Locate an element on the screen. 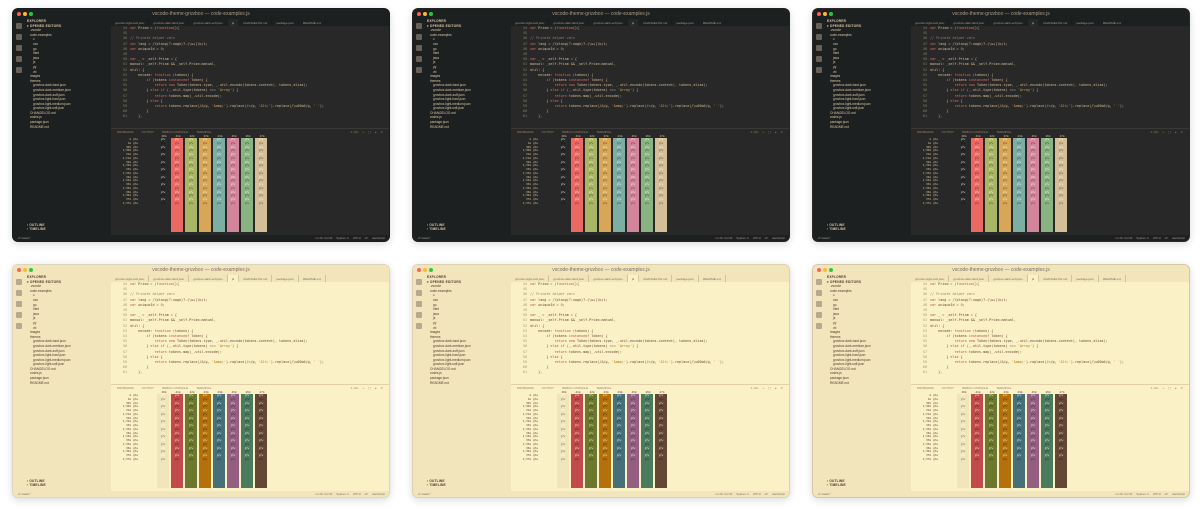  add-terminal-icon: + is located at coordinates (1163, 132).